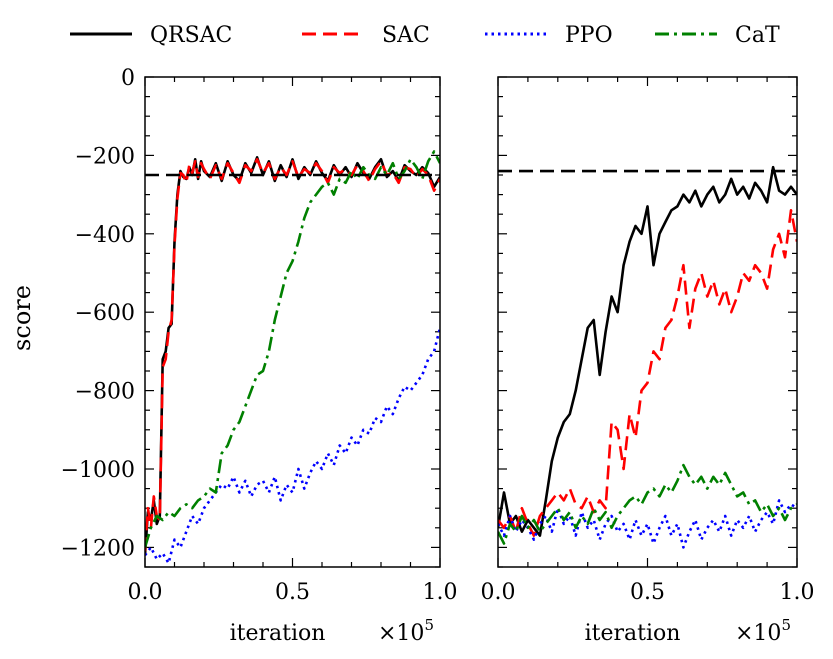 Image resolution: width=833 pixels, height=659 pixels. What do you see at coordinates (589, 35) in the screenshot?
I see `legend-label-ppo: PPO` at bounding box center [589, 35].